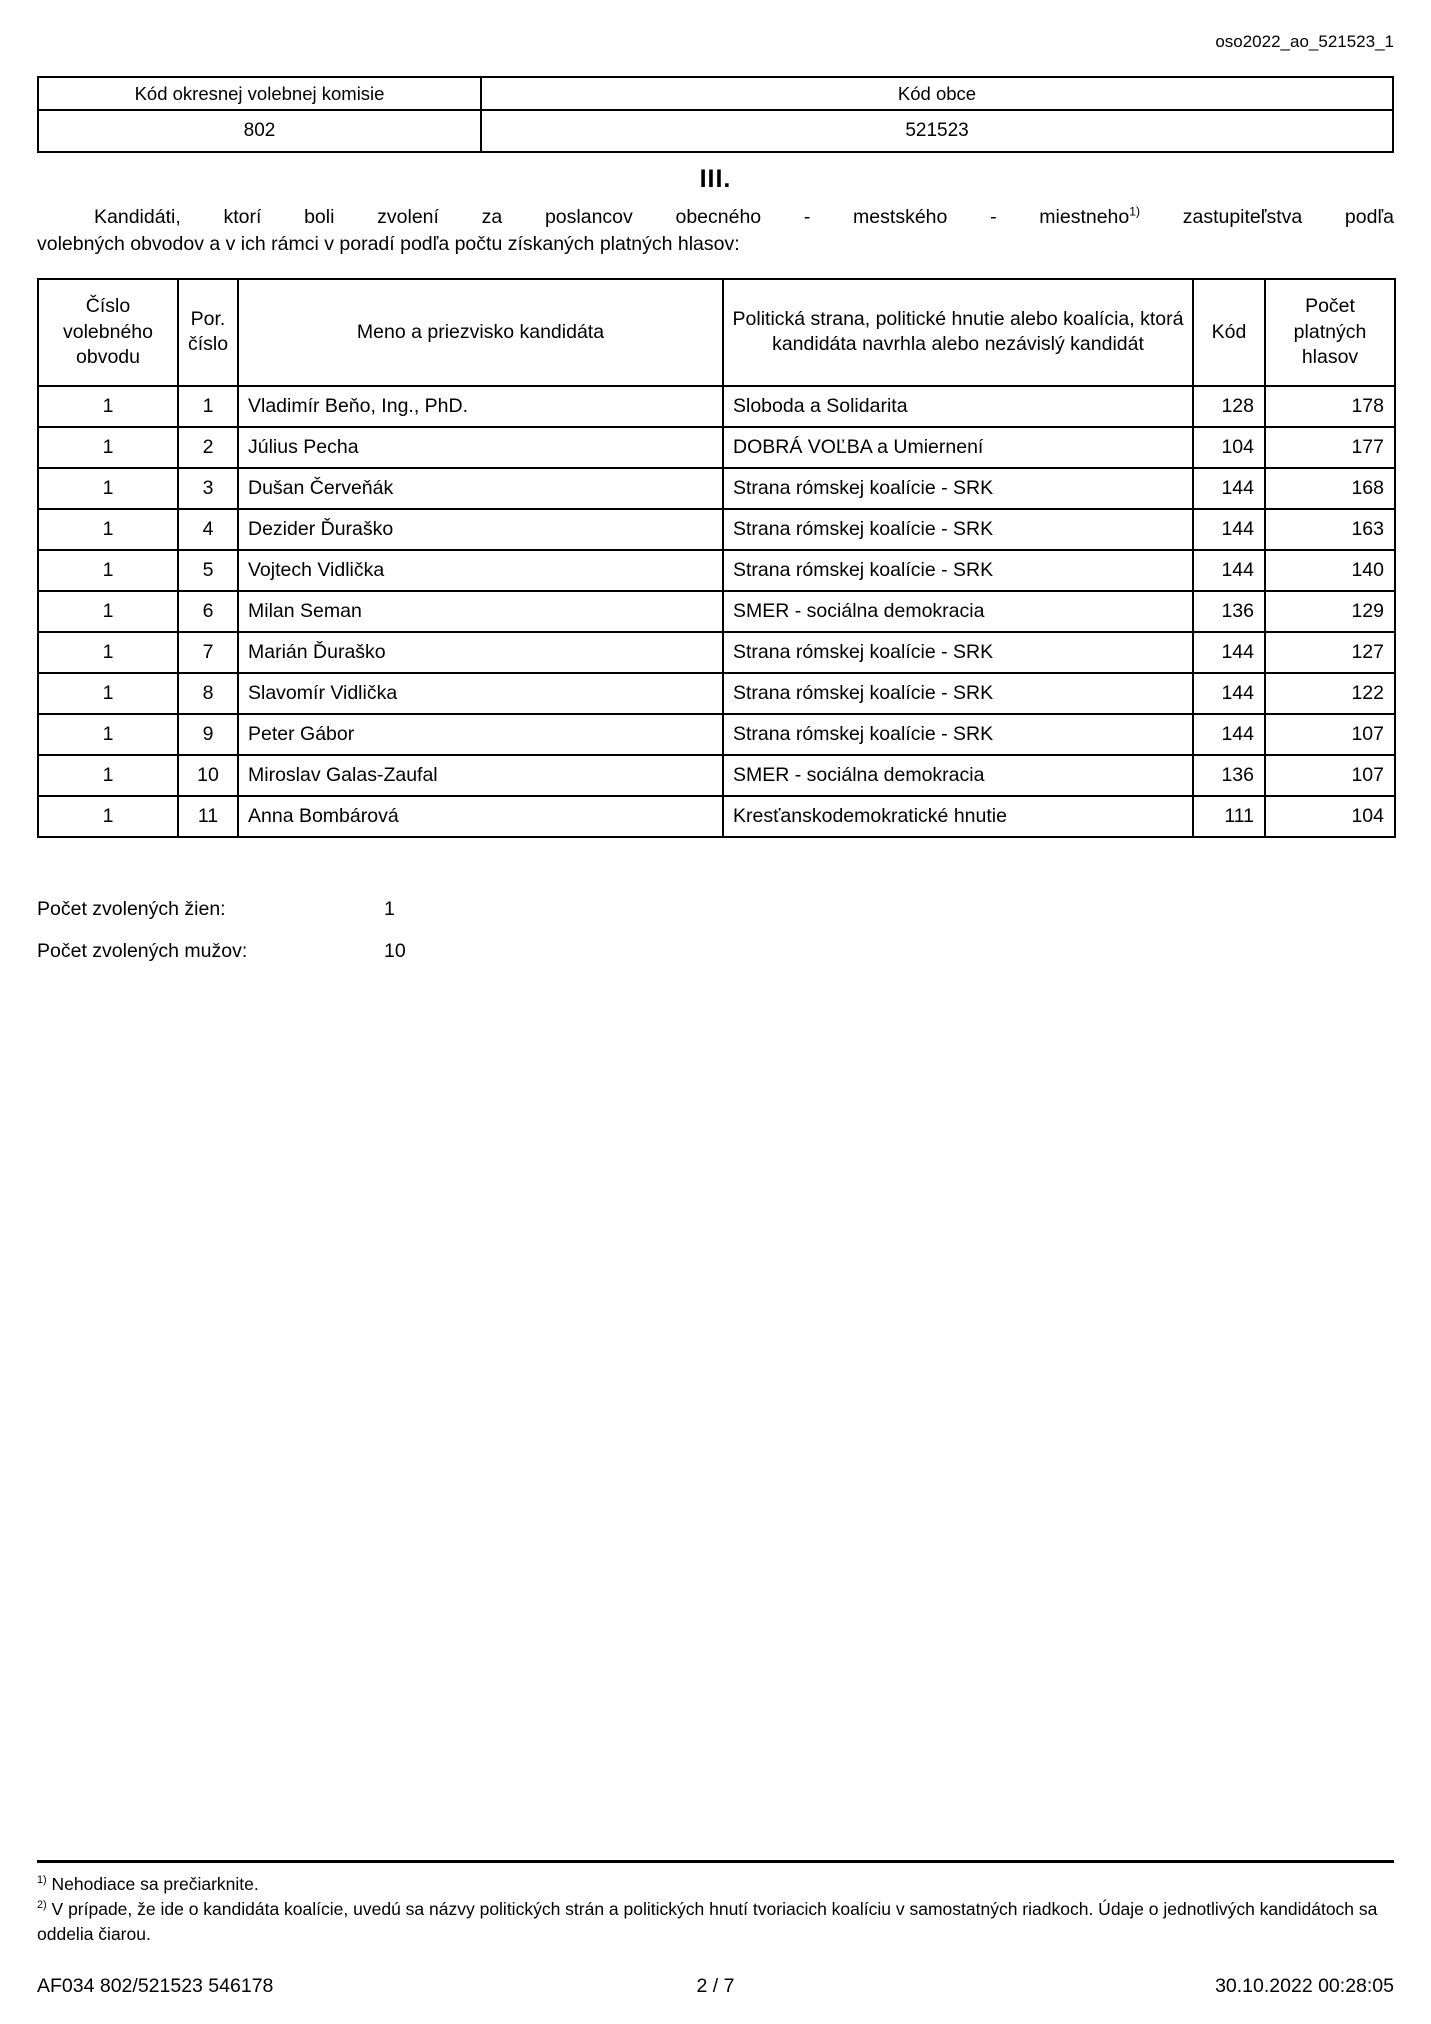  I want to click on summary-men-label: Počet zvolených mužov:, so click(142, 950).